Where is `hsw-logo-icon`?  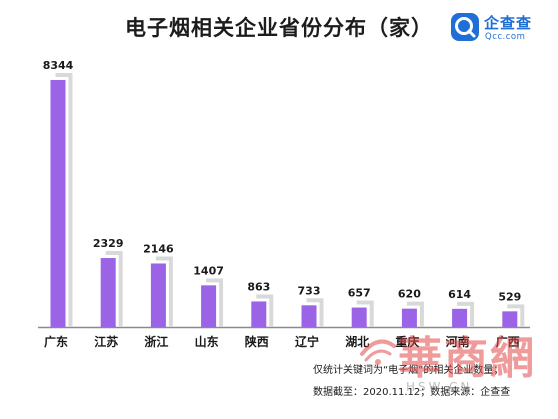 hsw-logo-icon is located at coordinates (378, 352).